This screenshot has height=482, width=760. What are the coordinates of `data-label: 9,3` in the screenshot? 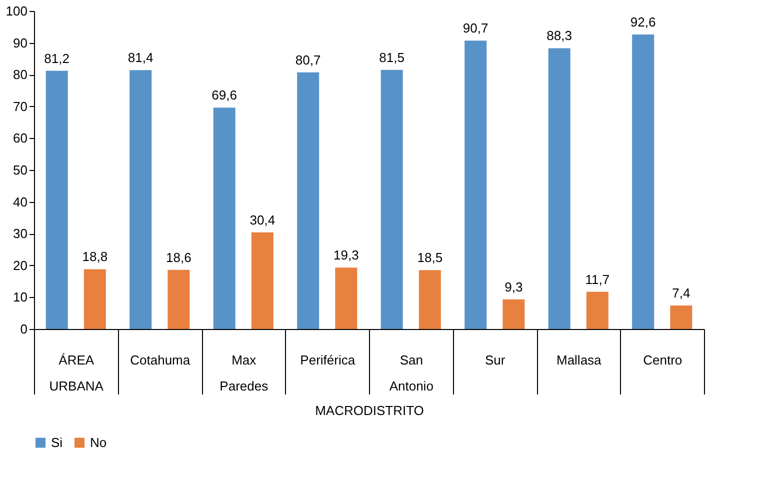 It's located at (513, 286).